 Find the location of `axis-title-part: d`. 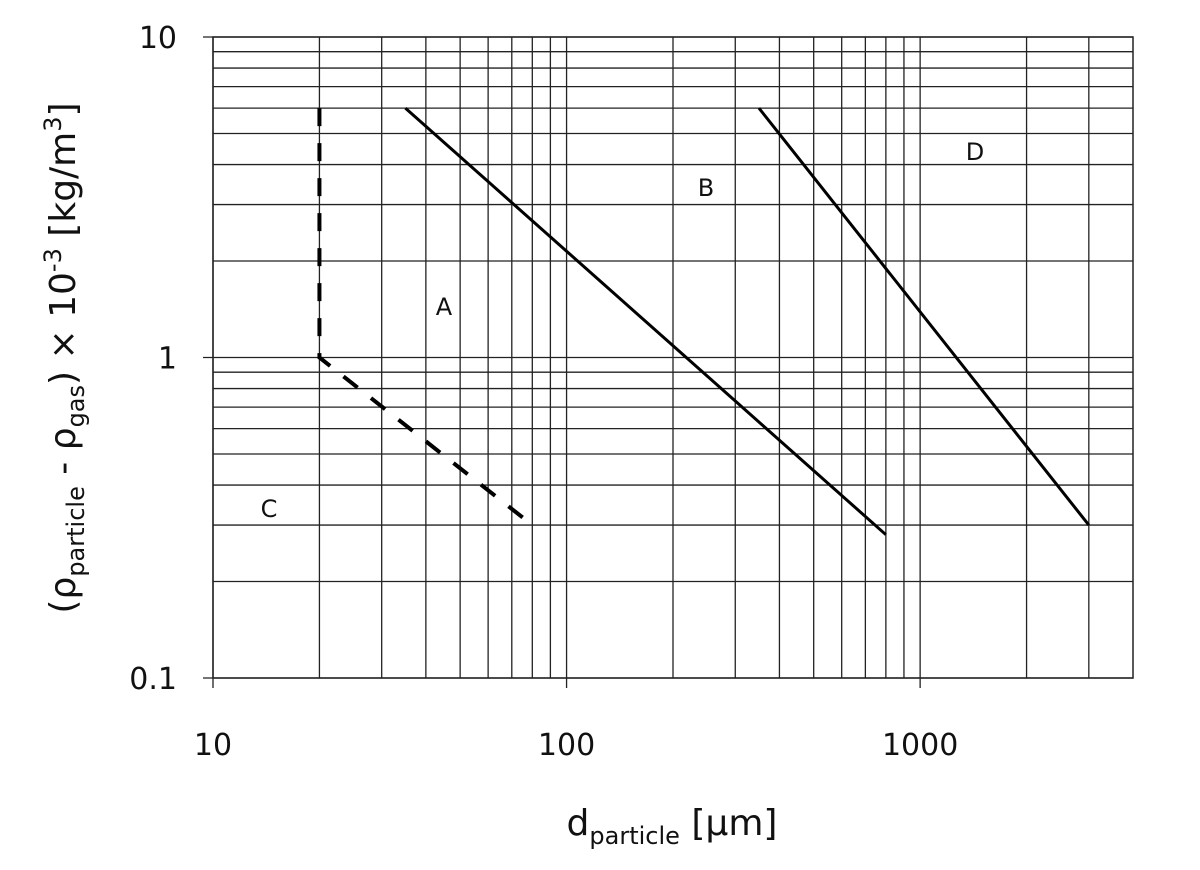

axis-title-part: d is located at coordinates (578, 823).